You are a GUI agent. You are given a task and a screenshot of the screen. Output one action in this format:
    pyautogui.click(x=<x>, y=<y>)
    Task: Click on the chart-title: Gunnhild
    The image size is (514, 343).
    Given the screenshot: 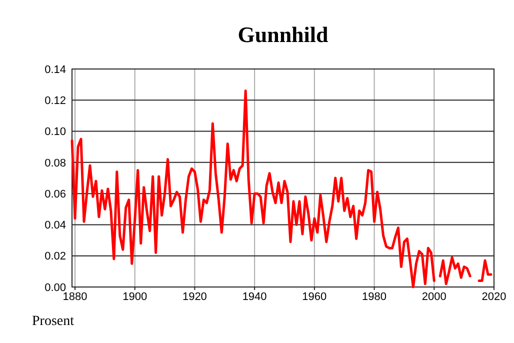 What is the action you would take?
    pyautogui.click(x=283, y=34)
    